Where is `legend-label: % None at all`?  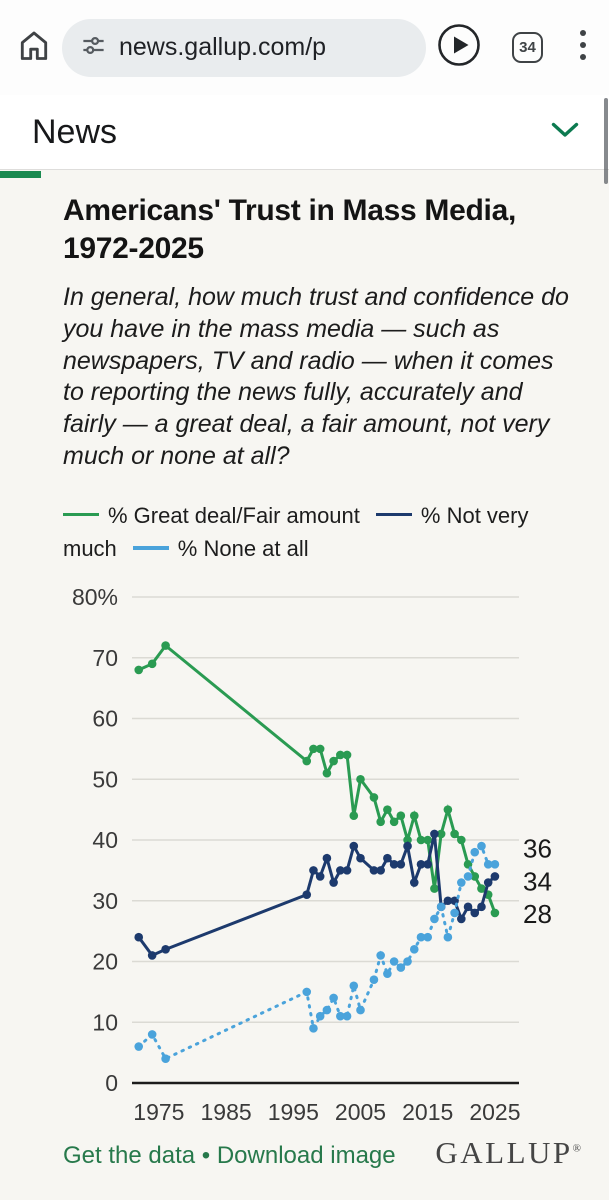
legend-label: % None at all is located at coordinates (243, 548).